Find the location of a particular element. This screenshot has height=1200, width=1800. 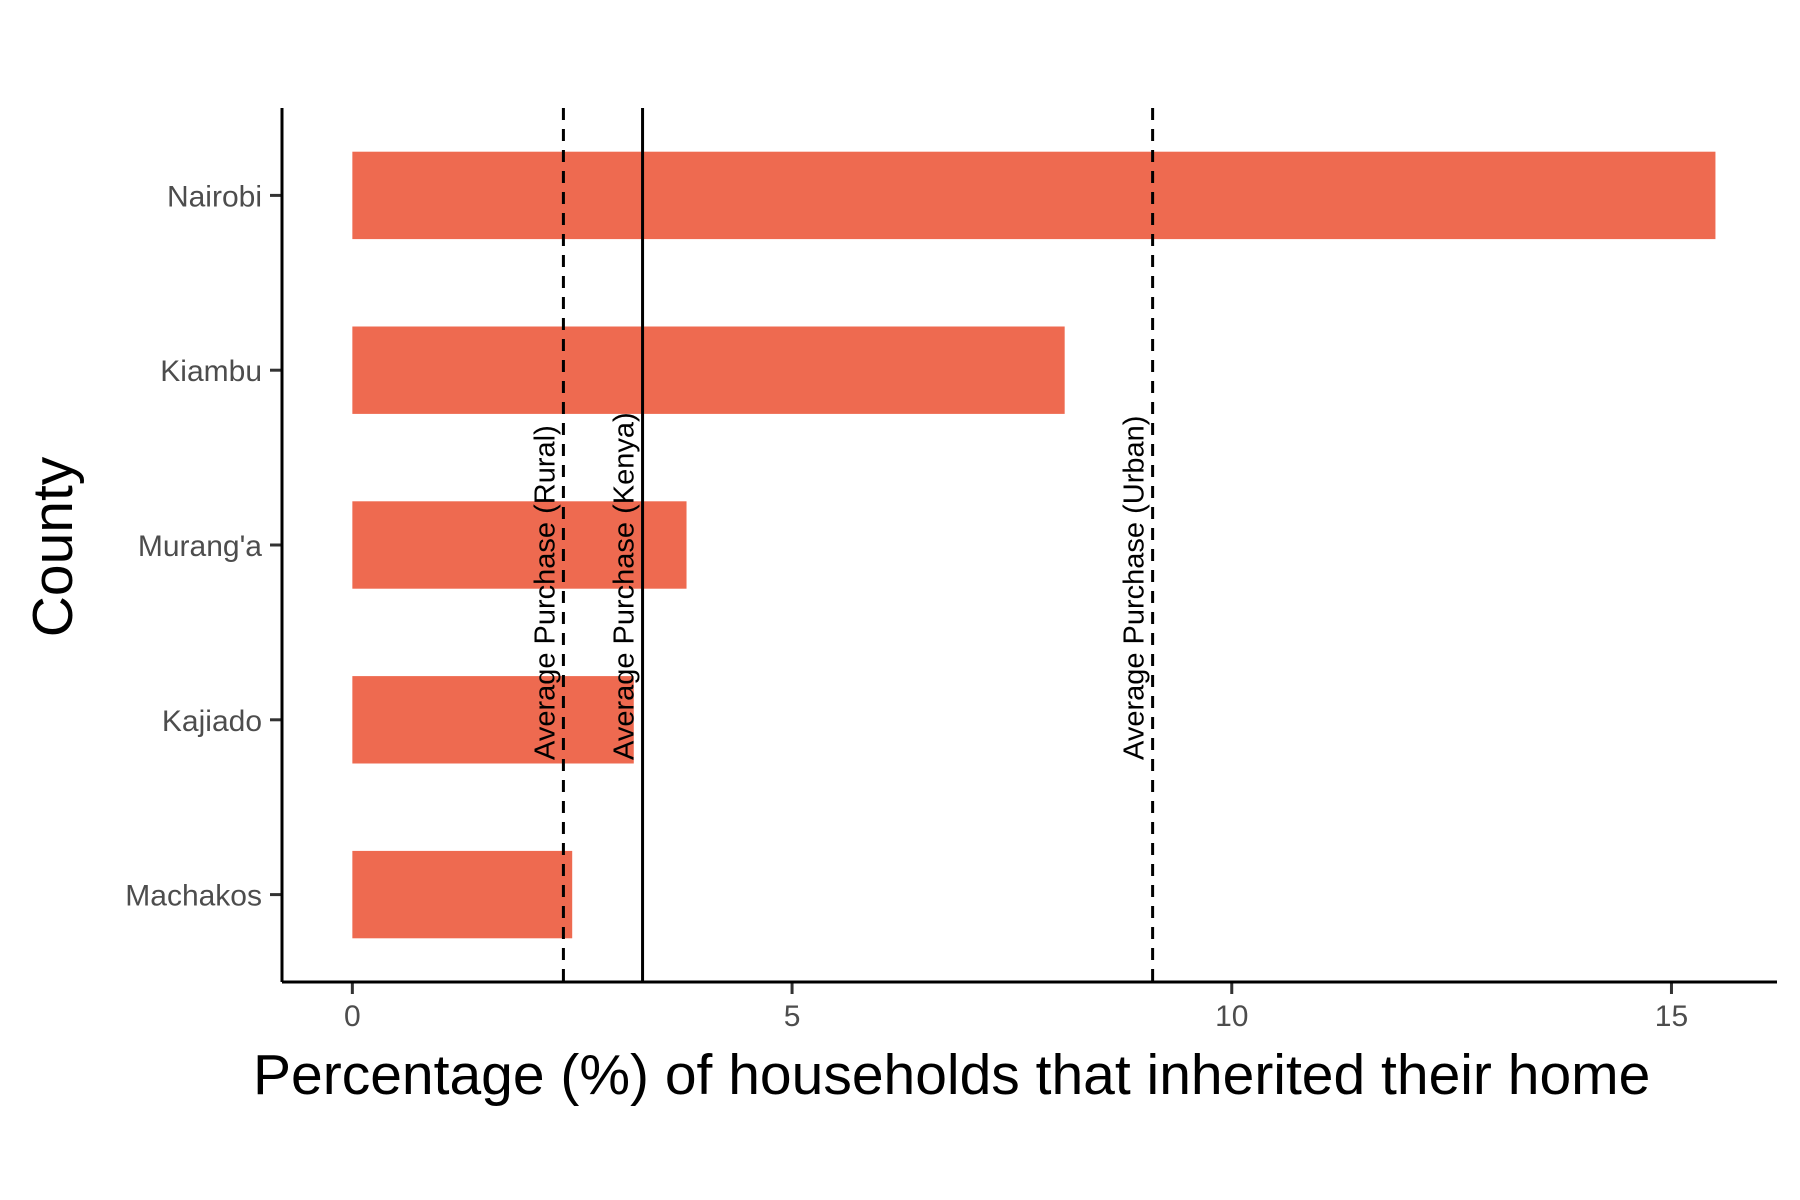

y-tick-label-kajiado: Kajiado is located at coordinates (212, 721).